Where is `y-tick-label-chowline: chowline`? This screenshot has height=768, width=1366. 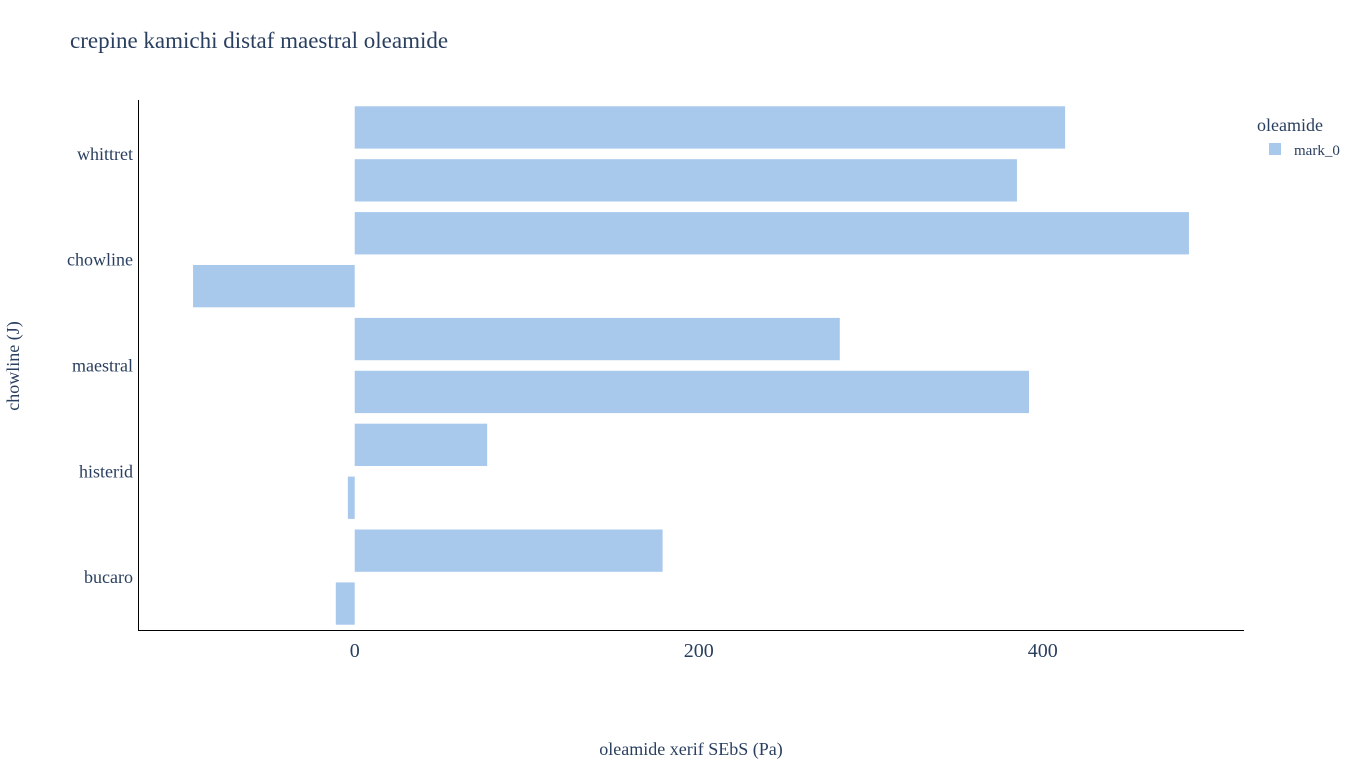
y-tick-label-chowline: chowline is located at coordinates (100, 260).